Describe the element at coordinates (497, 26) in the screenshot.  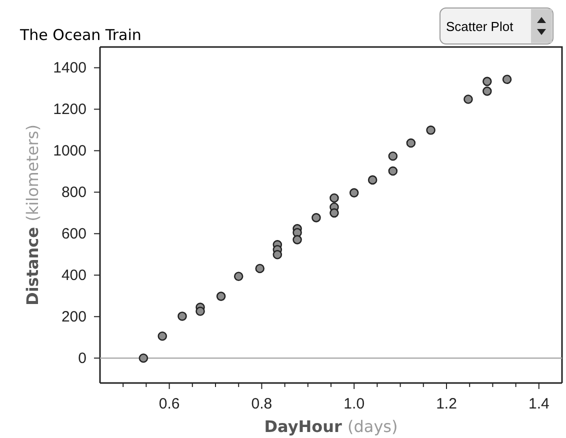
I see `dropdown-button: Scatter Plot` at that location.